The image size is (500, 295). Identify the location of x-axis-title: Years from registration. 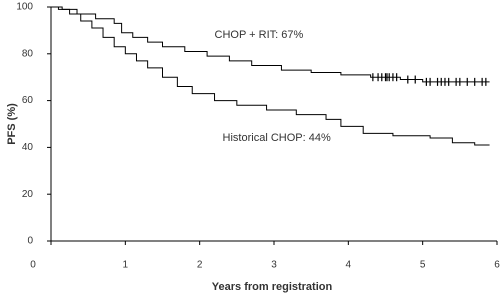
(272, 287).